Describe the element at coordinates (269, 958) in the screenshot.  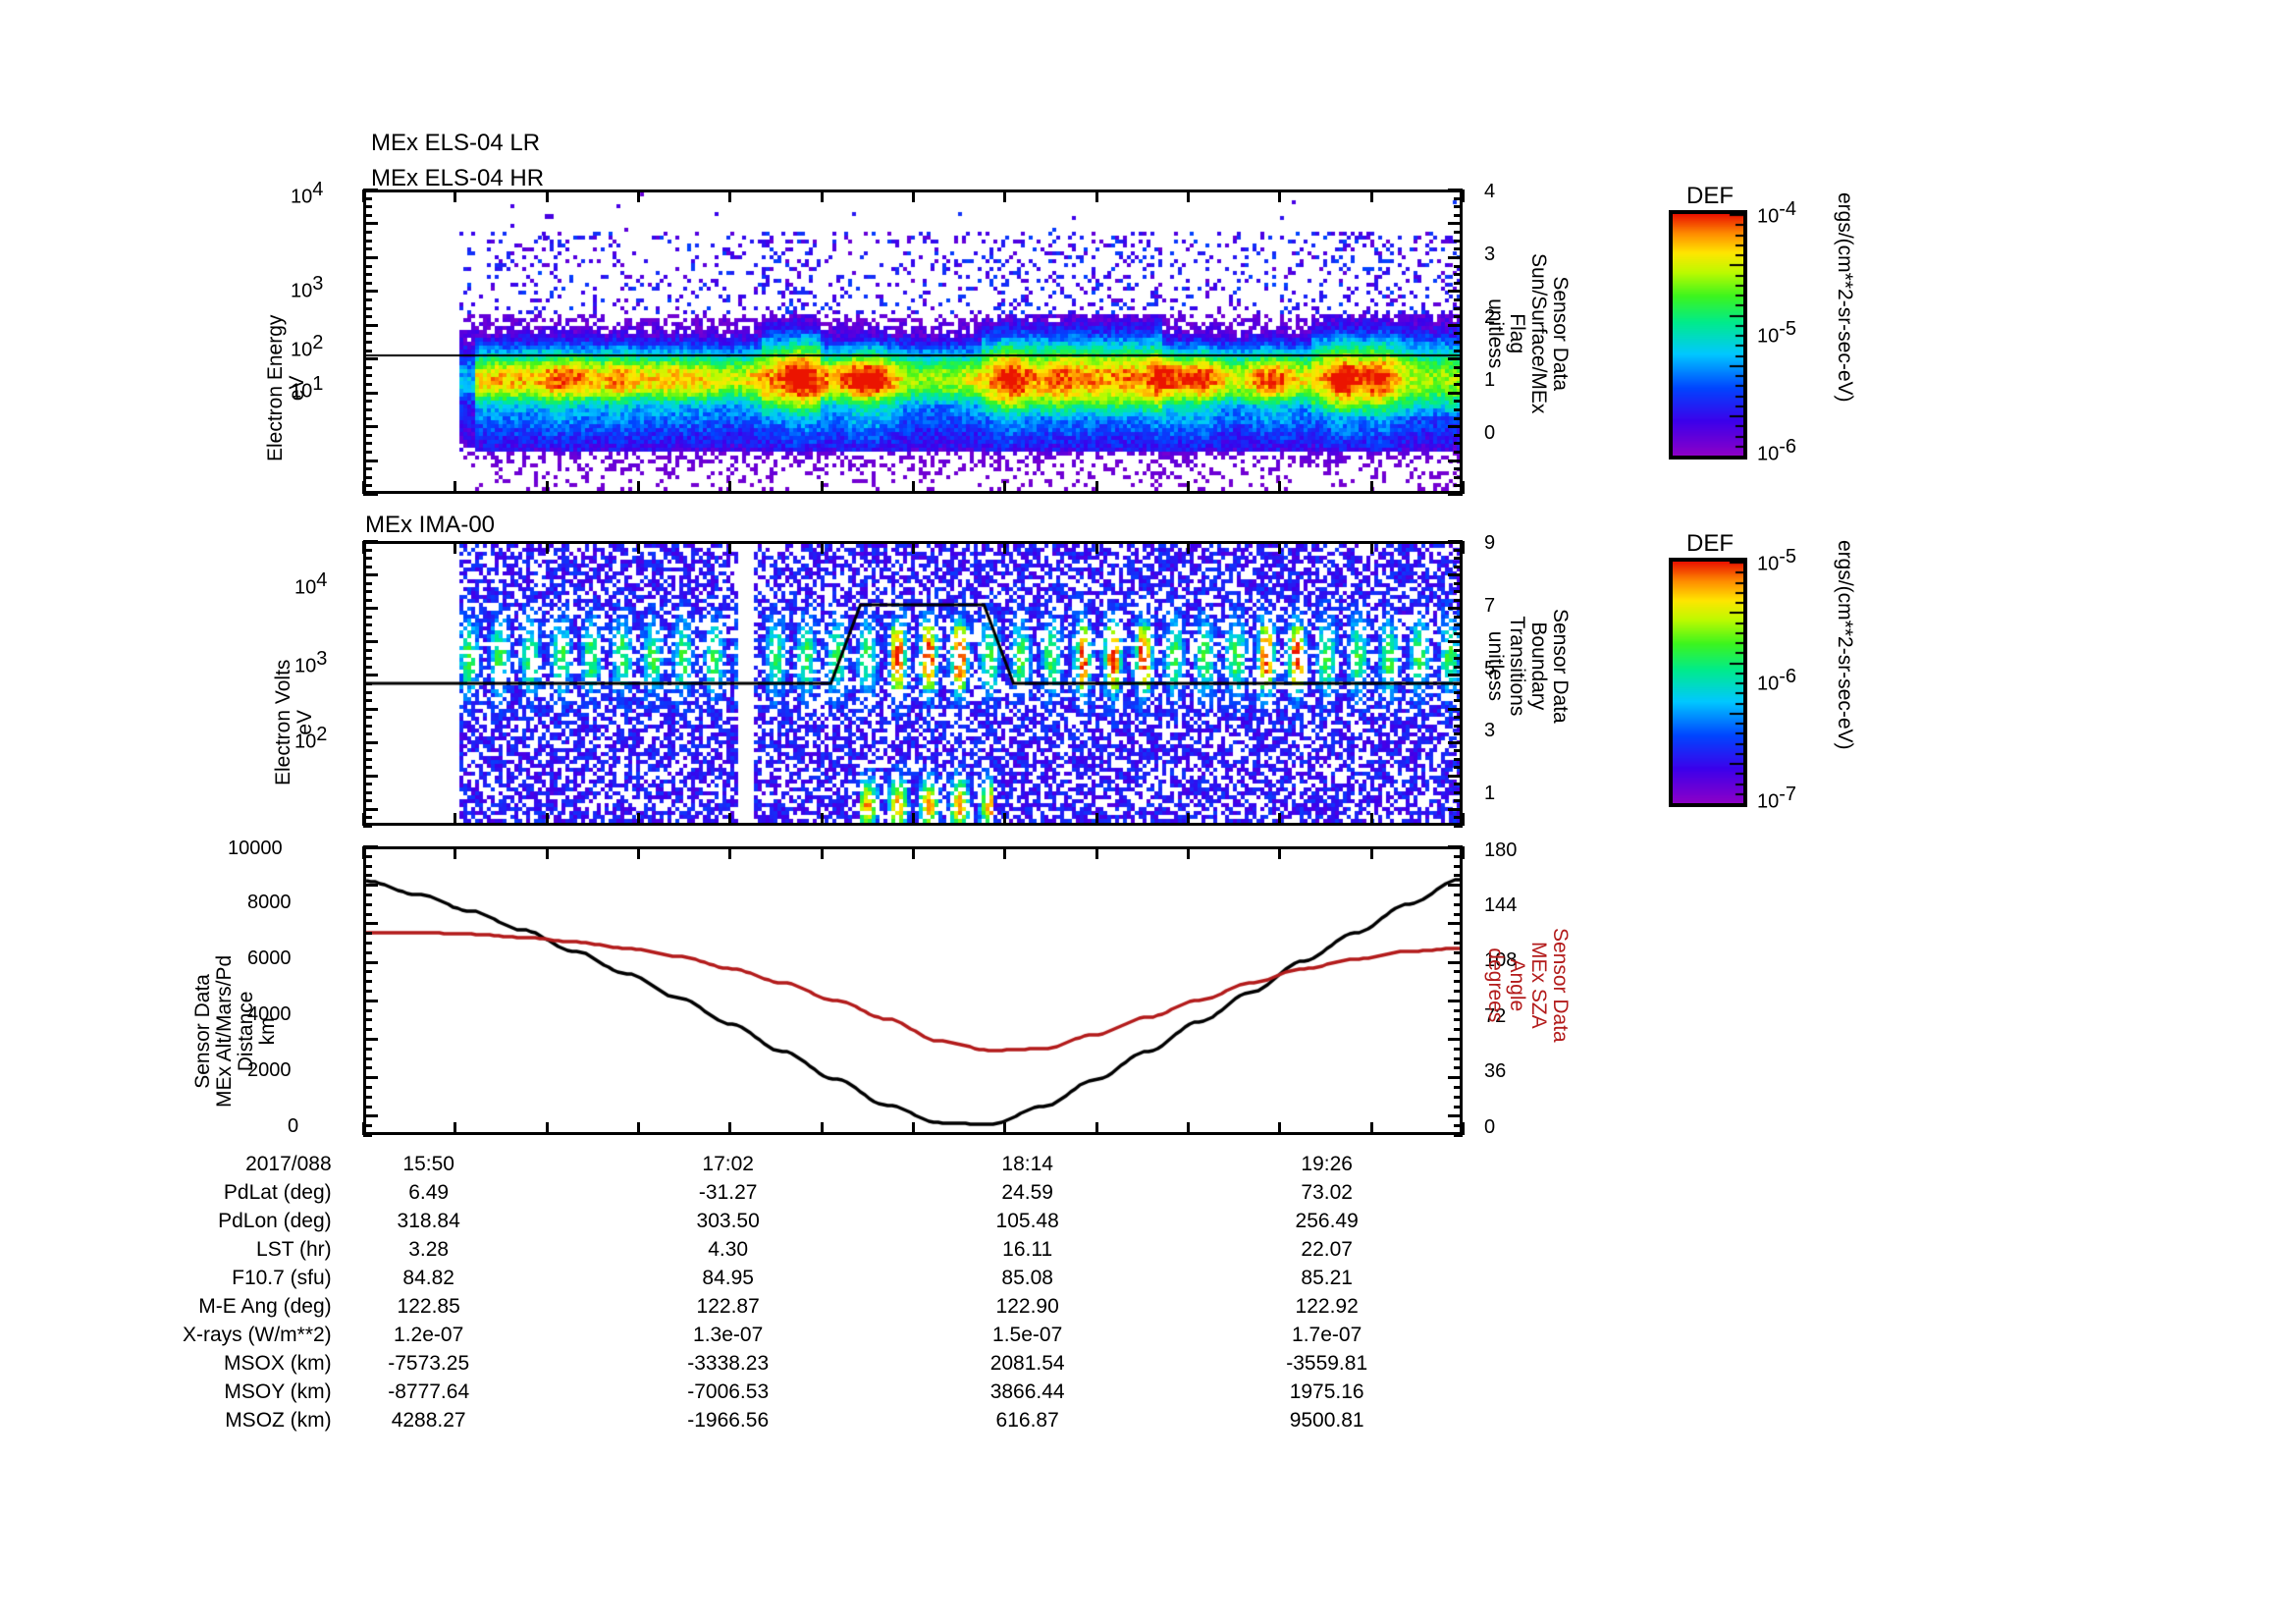
I see `bottom-ytick-6000: 6000` at that location.